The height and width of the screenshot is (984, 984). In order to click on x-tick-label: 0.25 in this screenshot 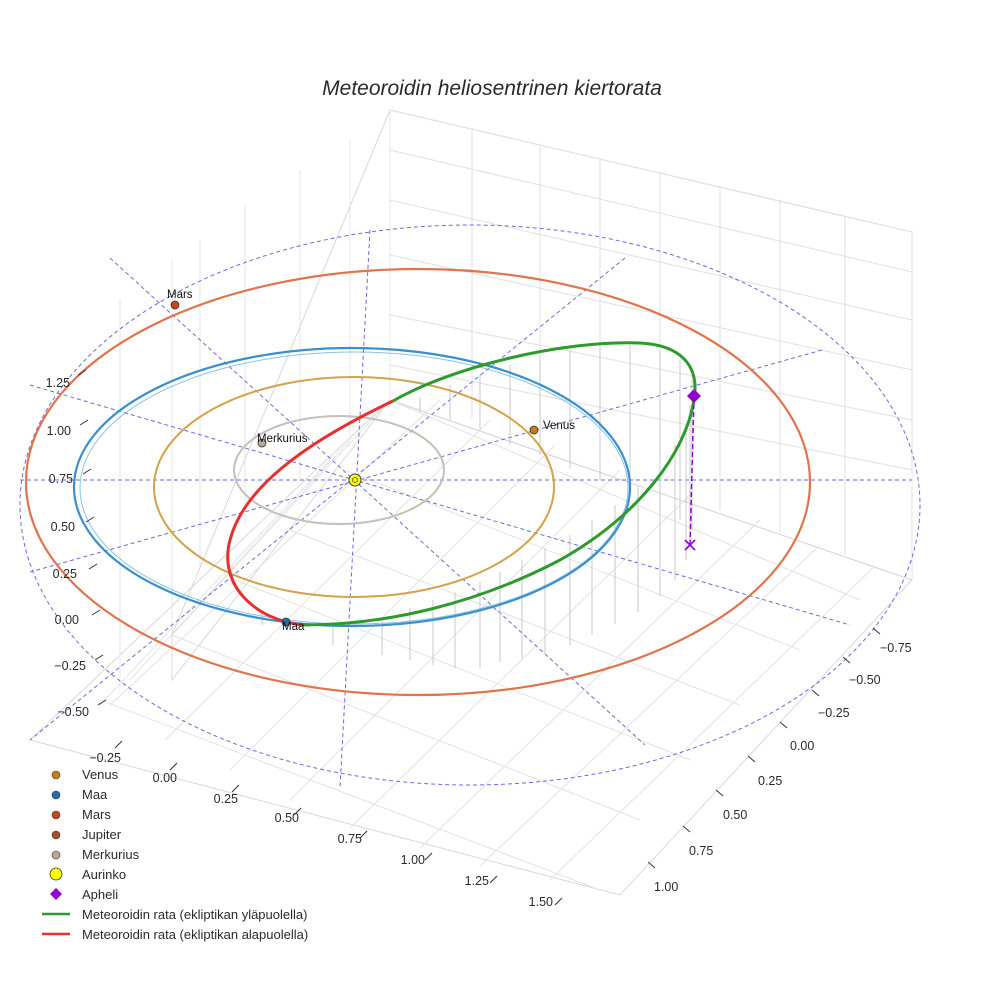, I will do `click(226, 799)`.